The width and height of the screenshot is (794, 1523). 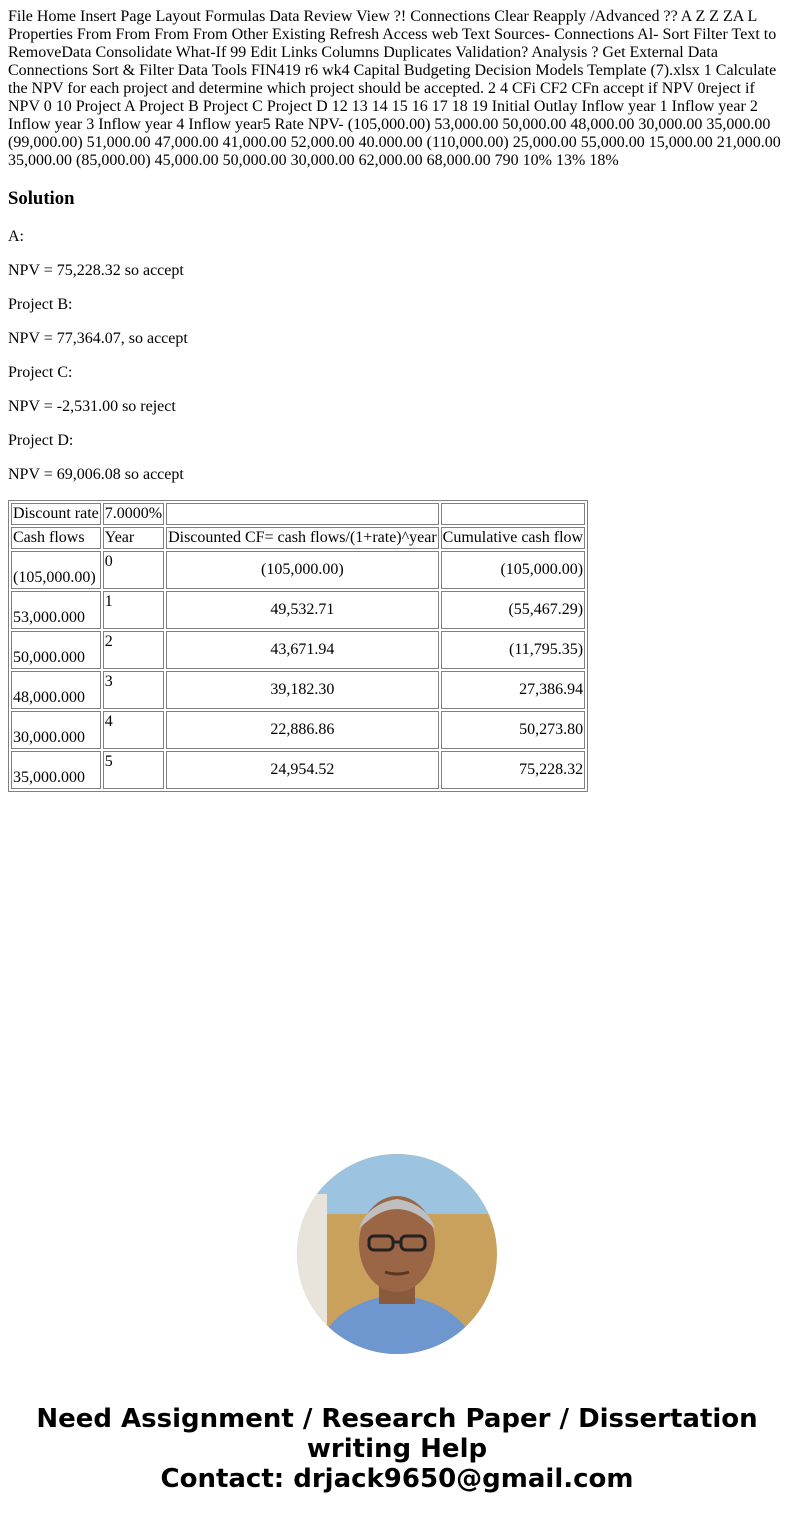 What do you see at coordinates (92, 406) in the screenshot?
I see `answer-line: NPV = -2,531.00 so reject` at bounding box center [92, 406].